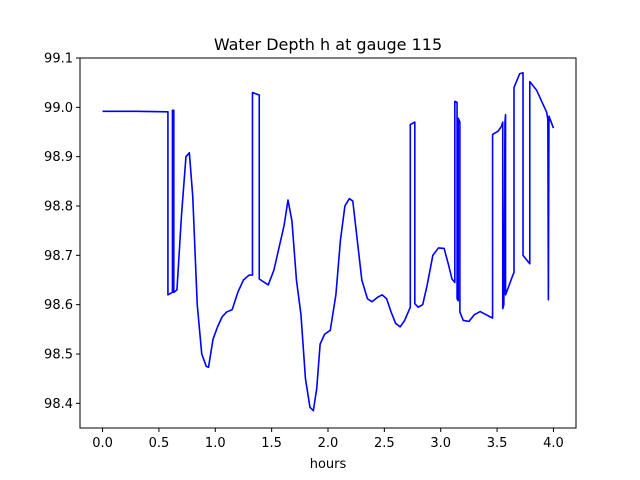 The image size is (640, 480). Describe the element at coordinates (58, 108) in the screenshot. I see `y-tick-label: 99.0` at that location.